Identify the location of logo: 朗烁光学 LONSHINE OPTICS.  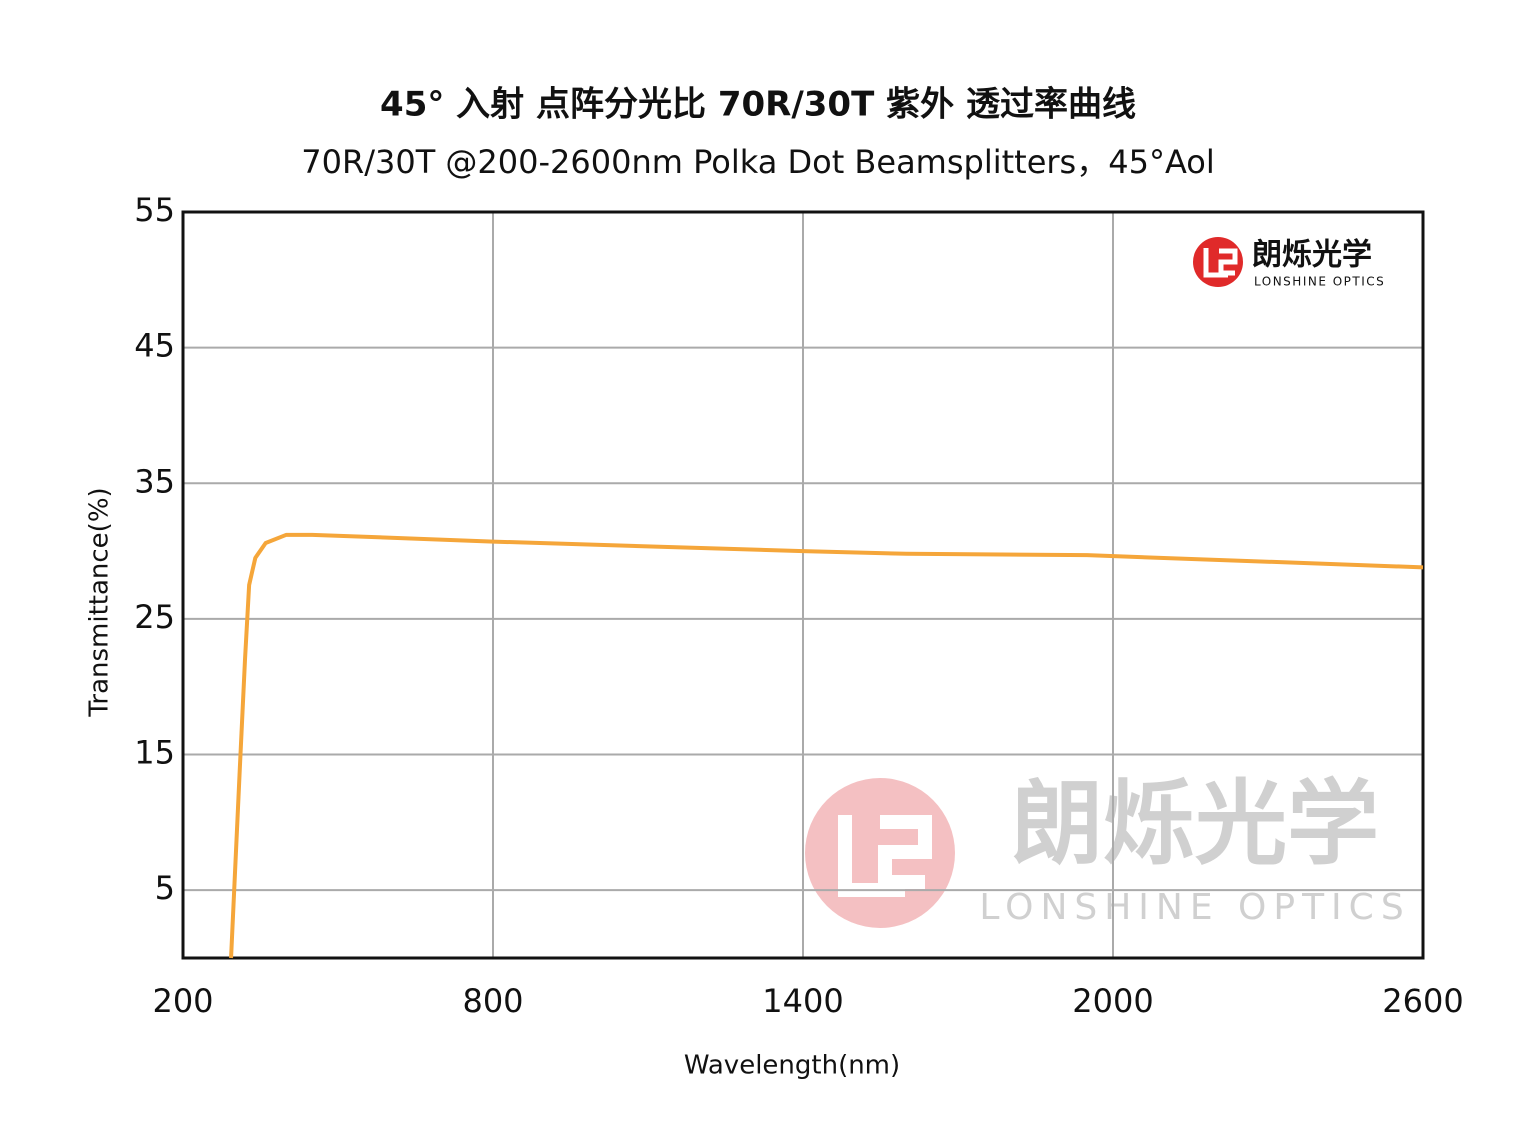
(1289, 263).